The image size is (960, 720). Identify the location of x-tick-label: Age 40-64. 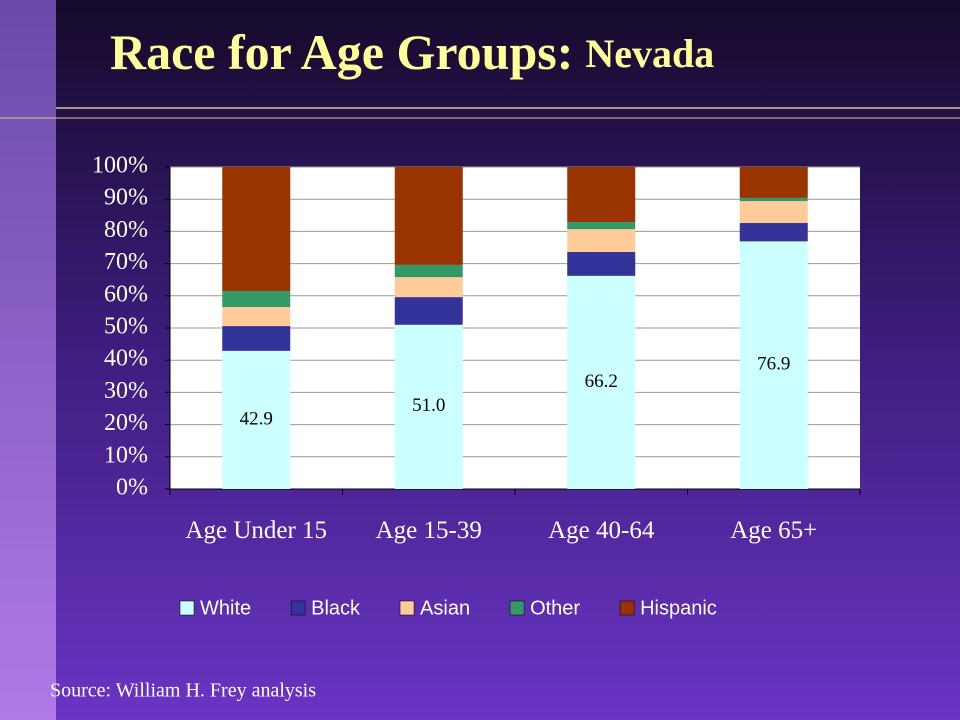
(601, 530).